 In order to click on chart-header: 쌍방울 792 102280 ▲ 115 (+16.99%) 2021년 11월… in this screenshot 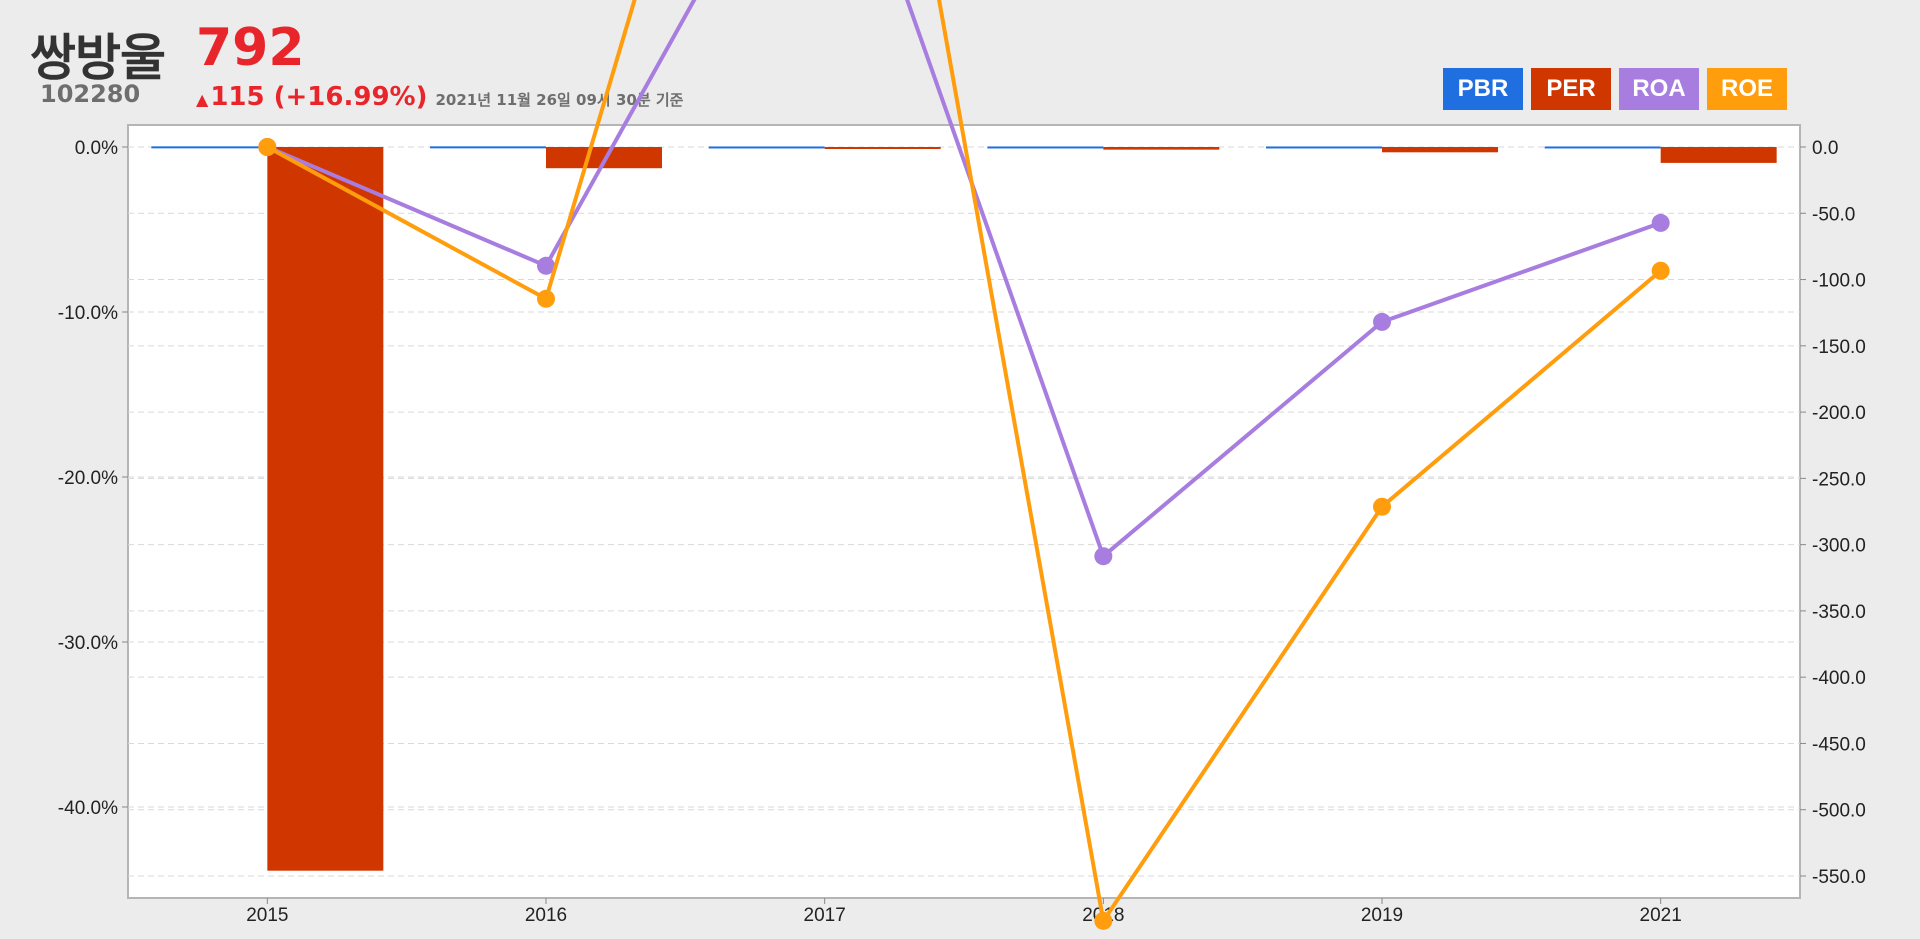, I will do `click(960, 62)`.